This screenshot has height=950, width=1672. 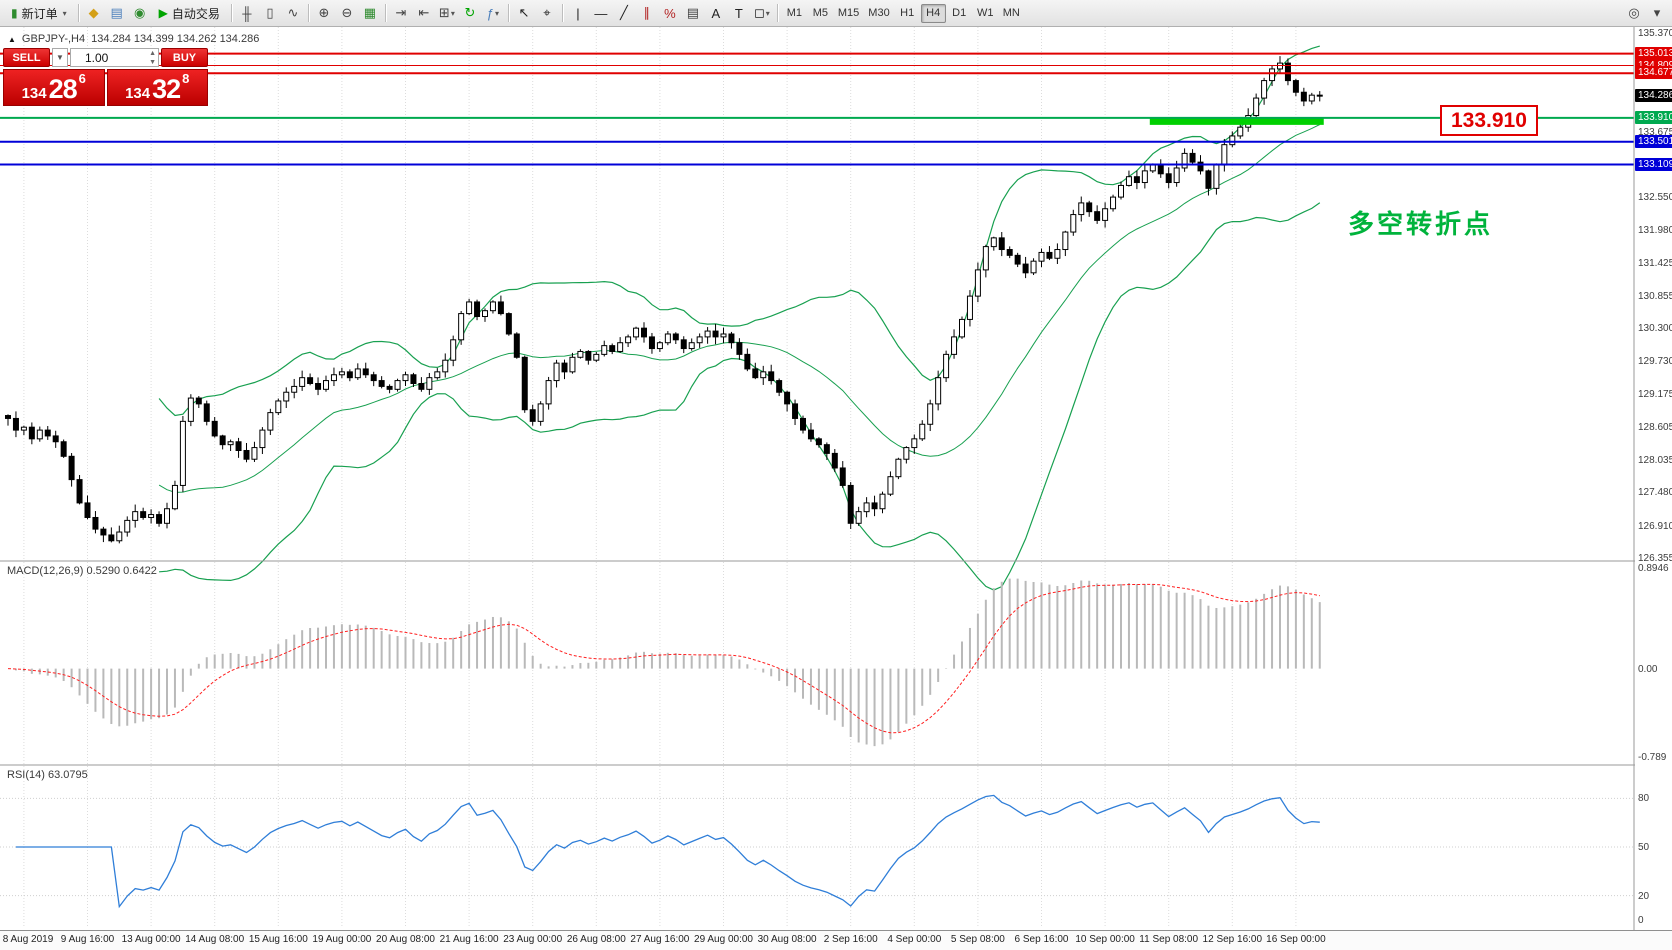 What do you see at coordinates (977, 939) in the screenshot?
I see `time-tick: 5 Sep 08:00` at bounding box center [977, 939].